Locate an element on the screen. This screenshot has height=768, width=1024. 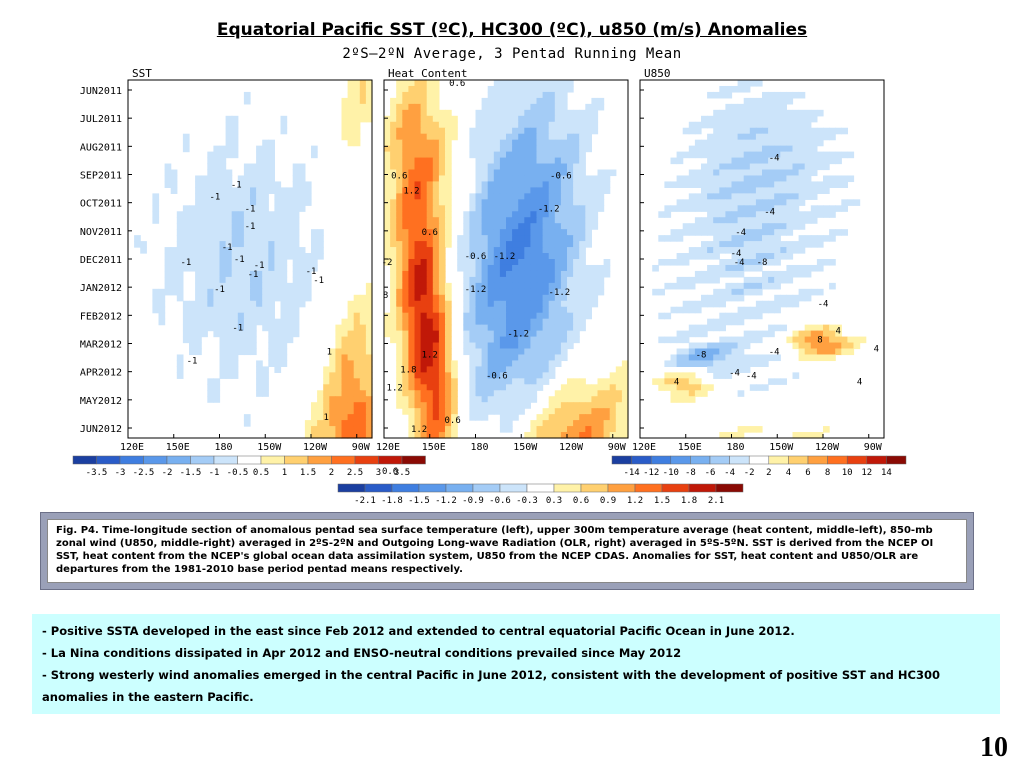
contour-label: 1.2 is located at coordinates (430, 355).